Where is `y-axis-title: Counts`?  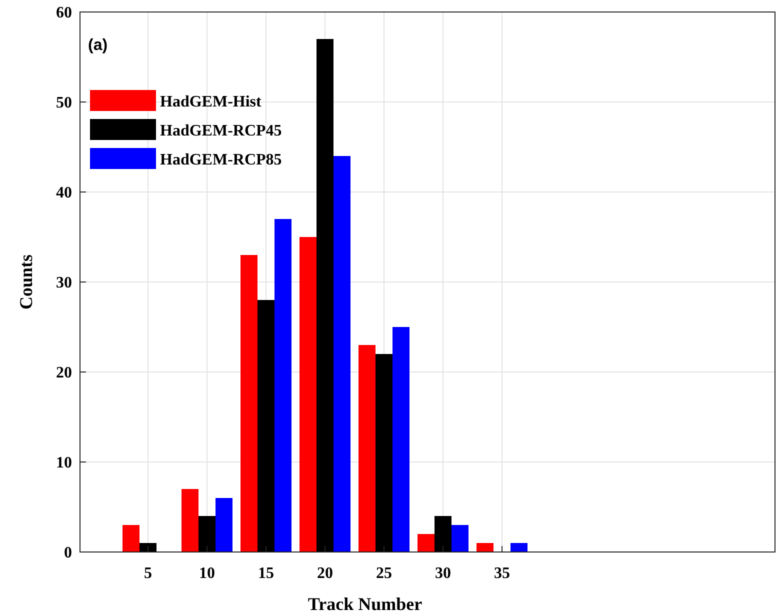 y-axis-title: Counts is located at coordinates (26, 282).